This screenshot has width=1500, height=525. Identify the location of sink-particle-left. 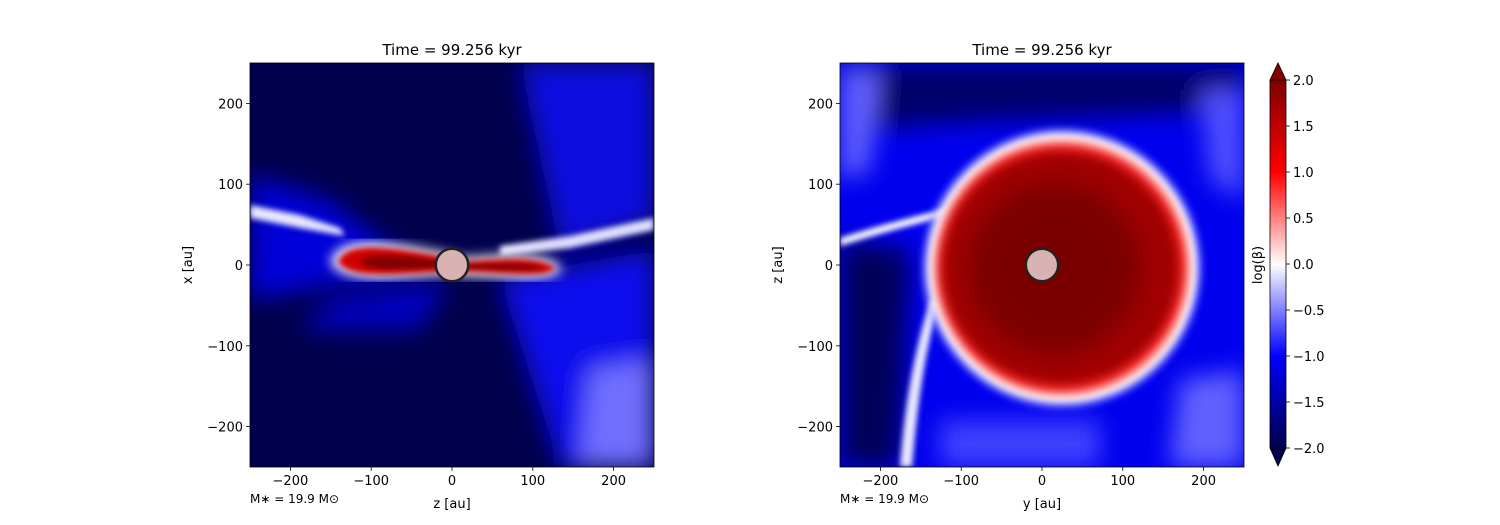
(452, 265).